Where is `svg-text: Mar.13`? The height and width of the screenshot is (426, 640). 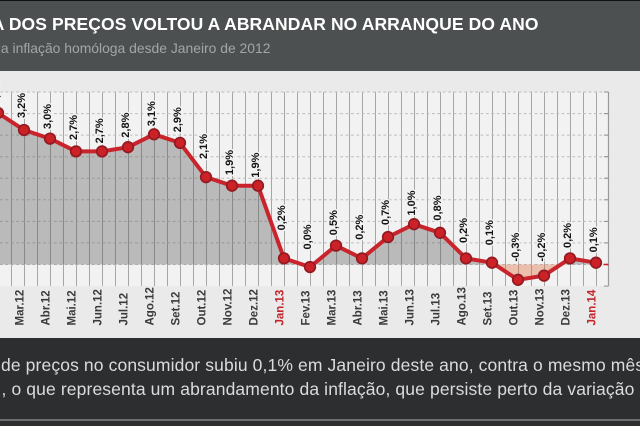
svg-text: Mar.13 is located at coordinates (333, 308).